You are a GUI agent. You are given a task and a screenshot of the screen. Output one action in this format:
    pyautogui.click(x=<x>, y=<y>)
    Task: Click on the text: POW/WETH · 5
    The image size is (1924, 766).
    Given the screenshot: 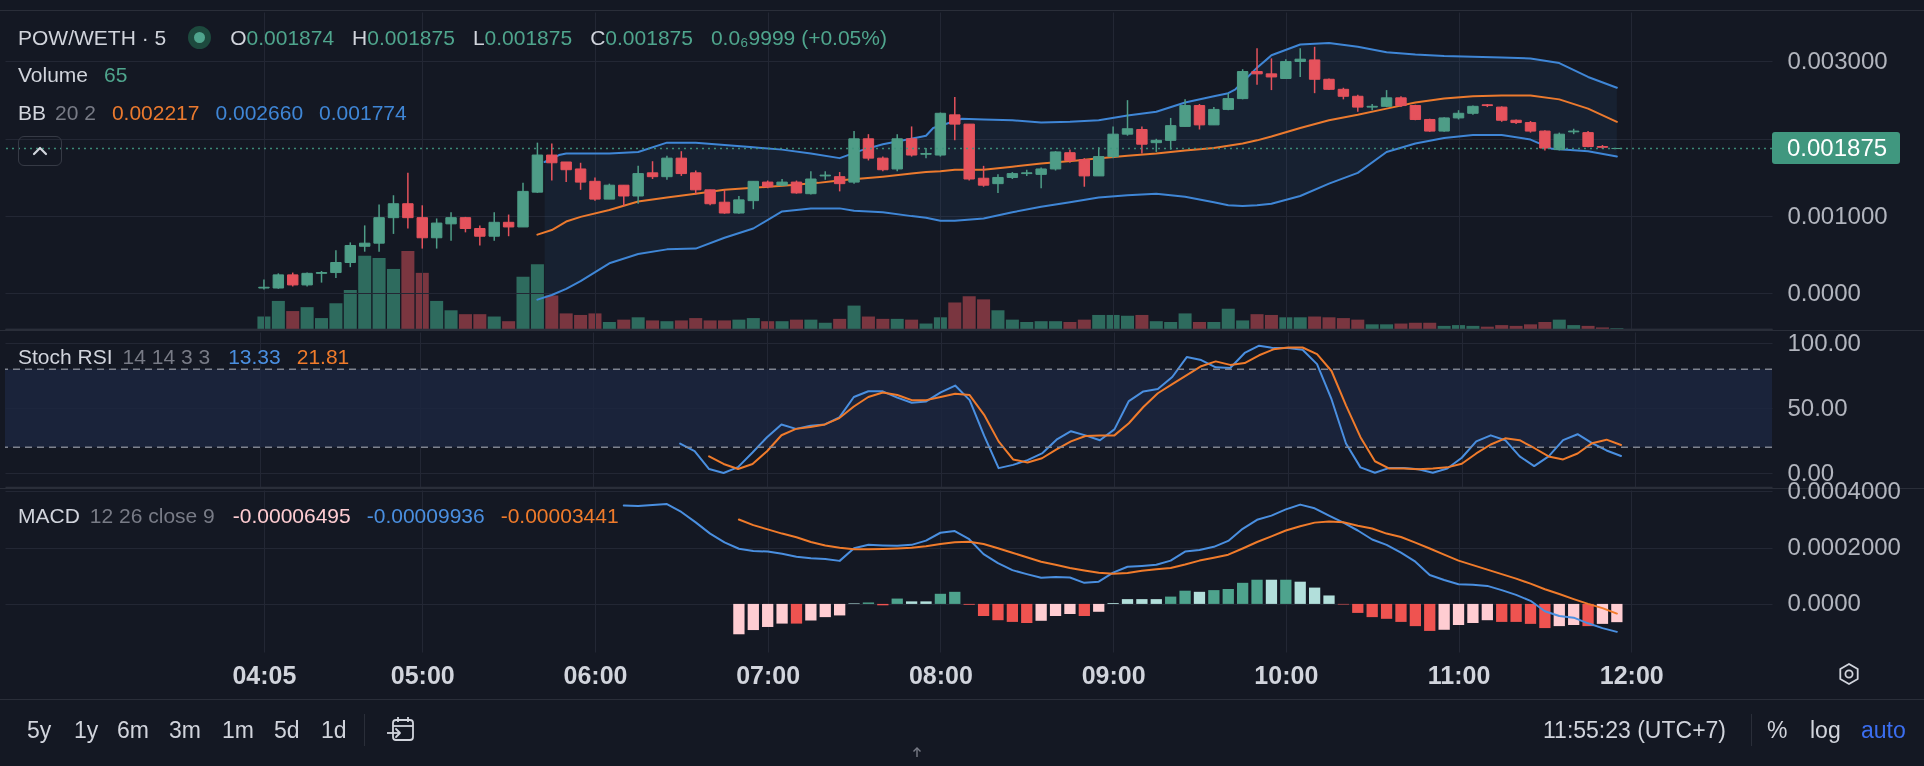 What is the action you would take?
    pyautogui.click(x=92, y=38)
    